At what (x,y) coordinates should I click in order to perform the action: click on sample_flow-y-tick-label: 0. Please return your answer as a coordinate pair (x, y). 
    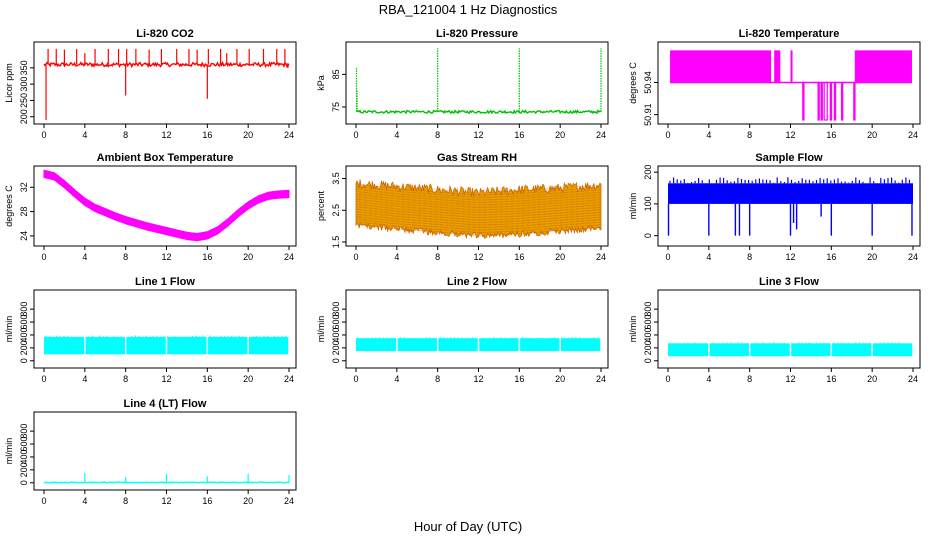
    Looking at the image, I should click on (648, 235).